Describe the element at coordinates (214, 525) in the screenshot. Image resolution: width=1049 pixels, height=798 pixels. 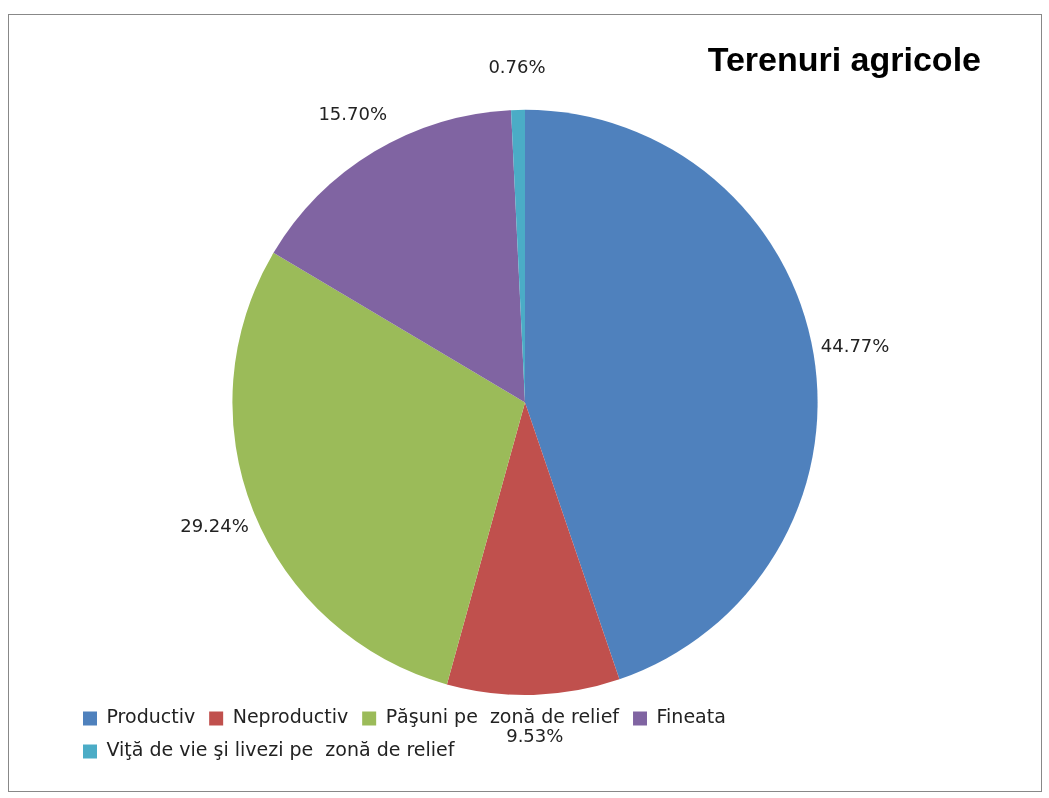
I see `data-label: 29.24%` at that location.